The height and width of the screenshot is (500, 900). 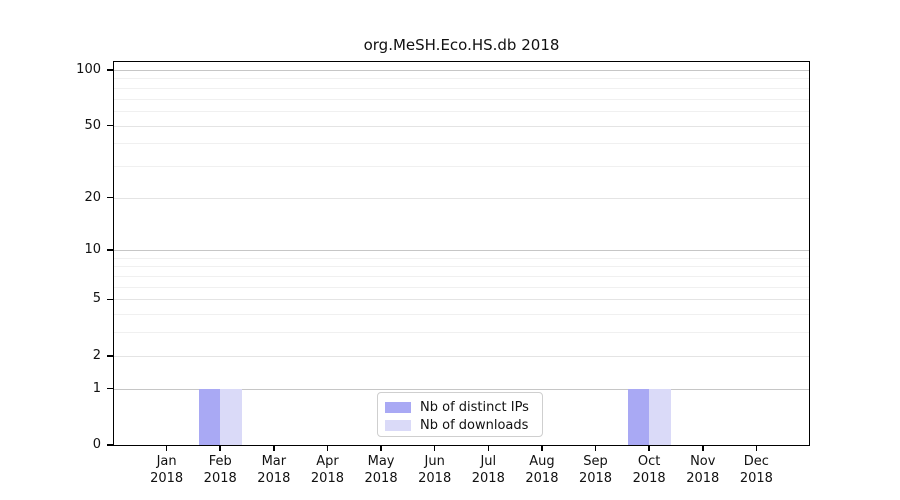 What do you see at coordinates (167, 470) in the screenshot?
I see `x-tick-label: Jan 2018` at bounding box center [167, 470].